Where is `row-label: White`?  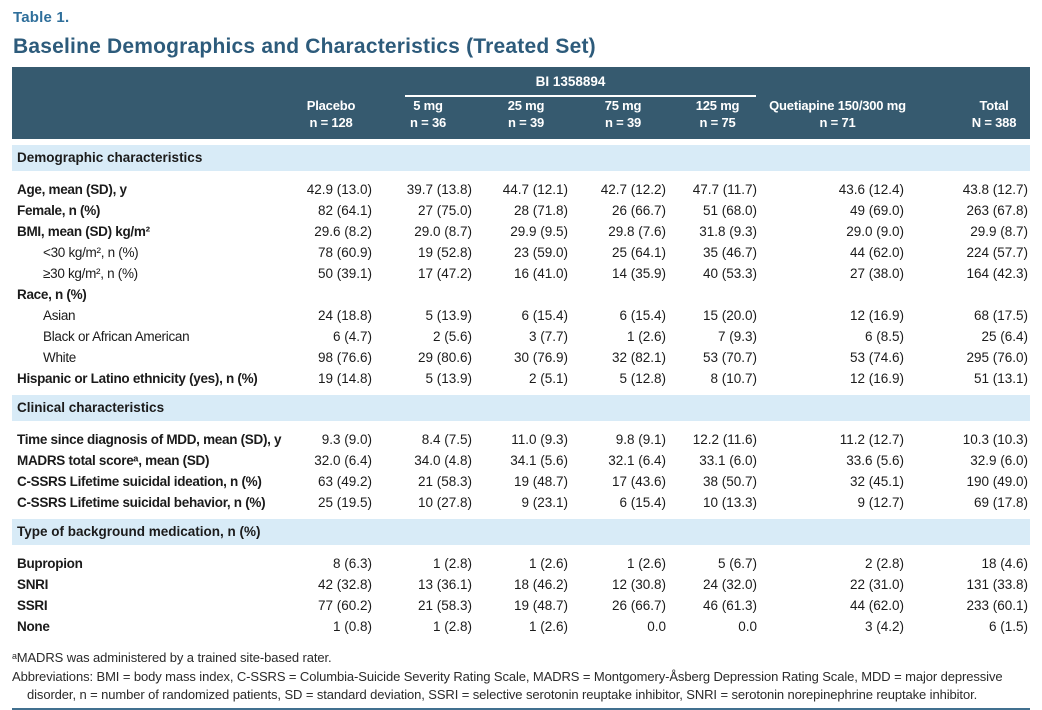
row-label: White is located at coordinates (60, 357).